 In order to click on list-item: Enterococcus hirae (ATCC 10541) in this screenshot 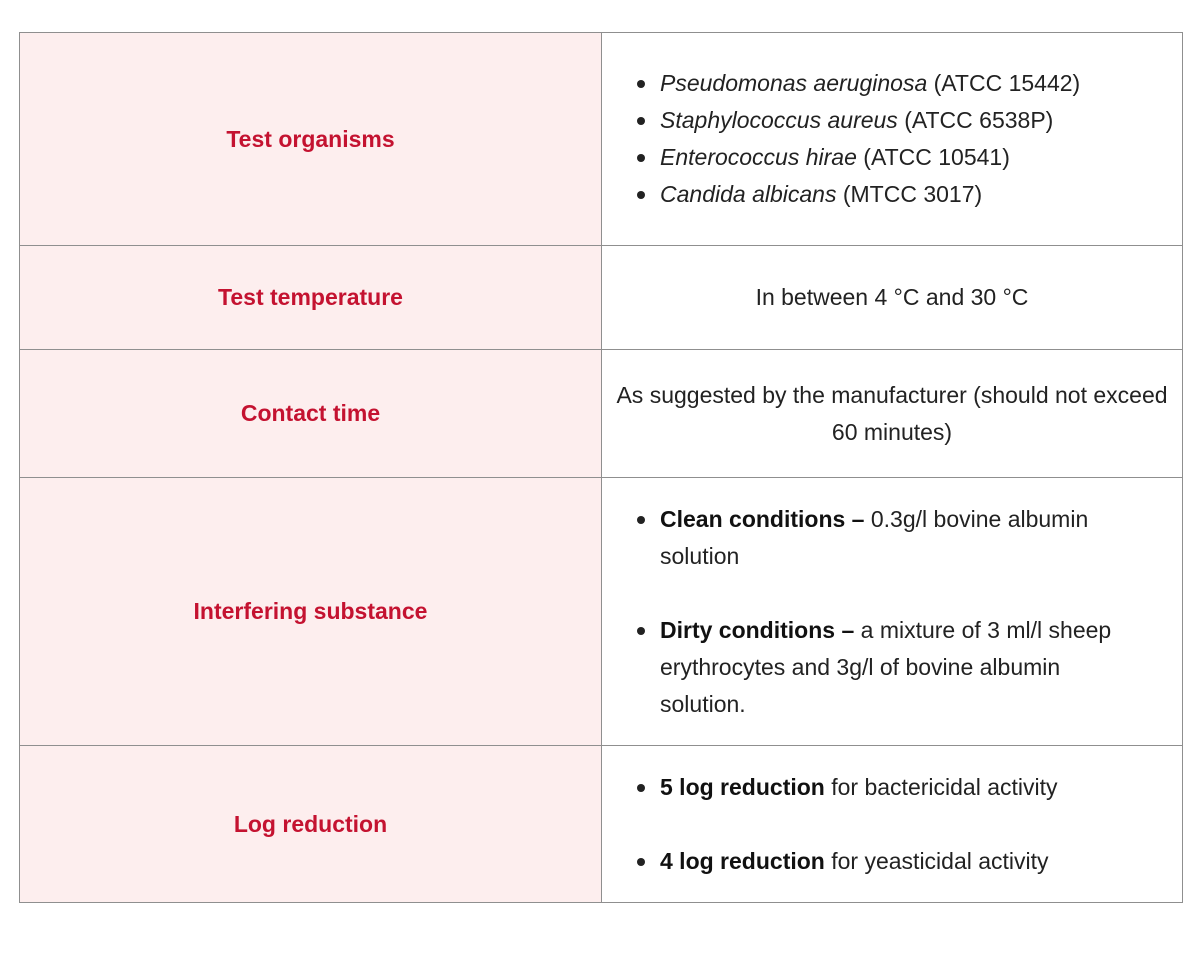, I will do `click(908, 157)`.